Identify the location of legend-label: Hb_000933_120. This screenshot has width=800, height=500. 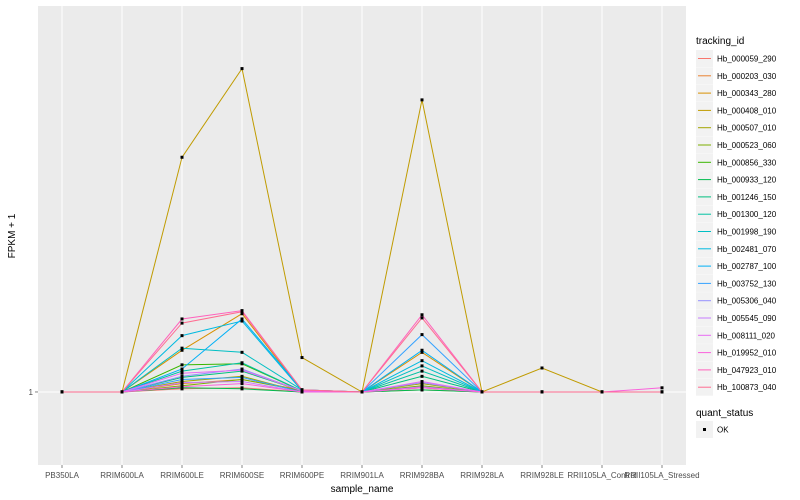
(747, 180).